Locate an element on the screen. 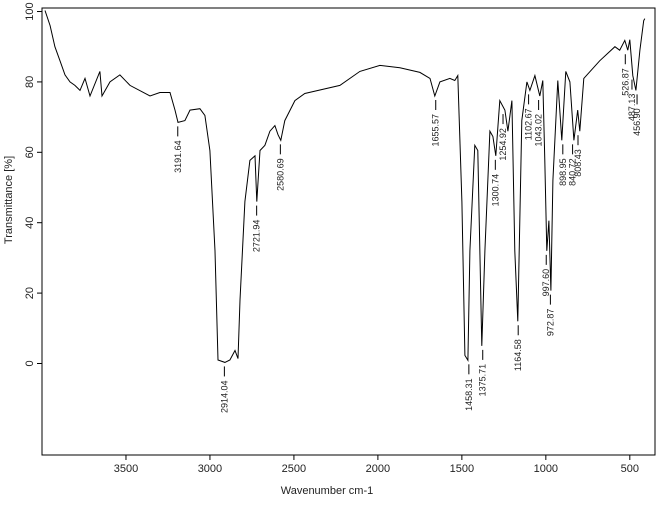  peak-label: 997.60 is located at coordinates (546, 283).